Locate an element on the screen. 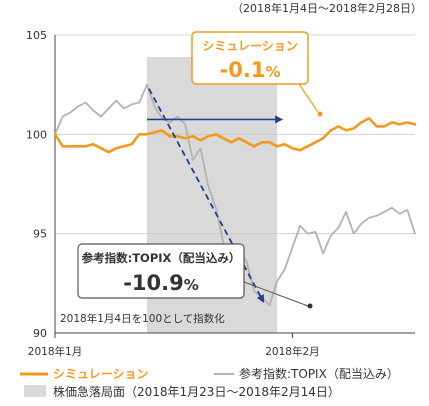 This screenshot has height=406, width=429. topix-callout-dot is located at coordinates (310, 306).